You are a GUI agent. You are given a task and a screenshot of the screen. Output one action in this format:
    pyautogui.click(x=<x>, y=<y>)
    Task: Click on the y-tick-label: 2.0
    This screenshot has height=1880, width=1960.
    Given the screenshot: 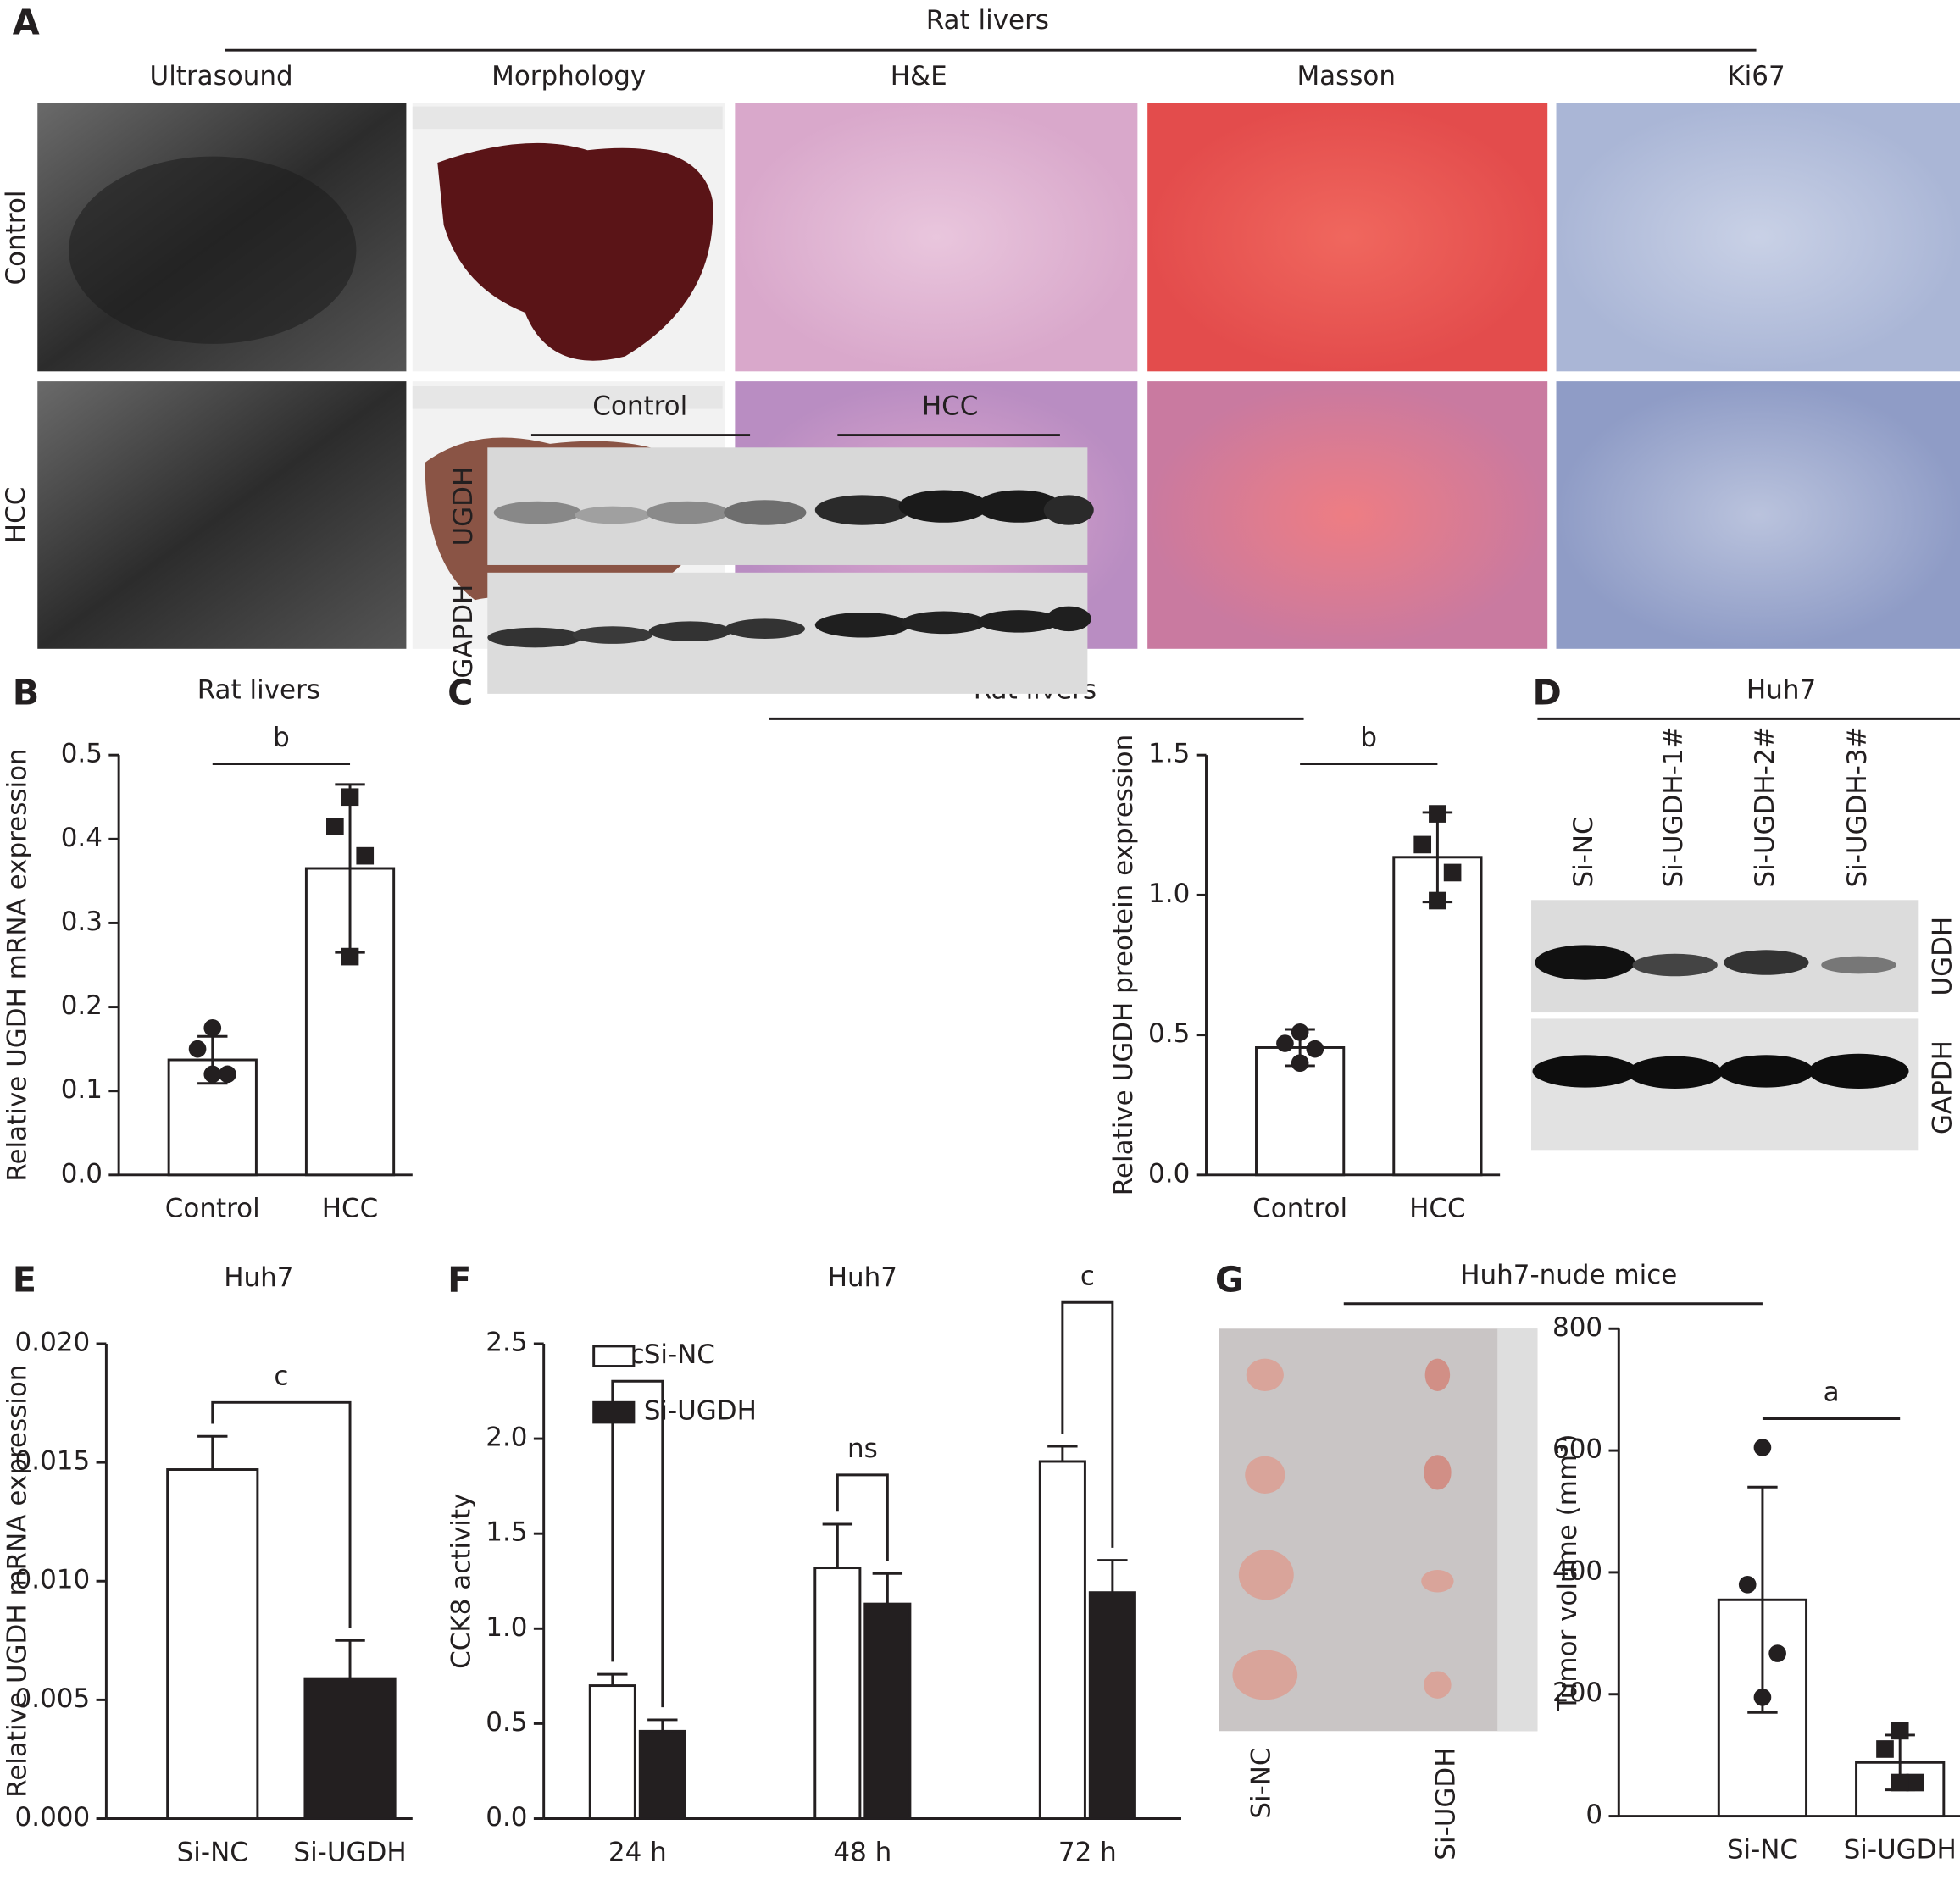 What is the action you would take?
    pyautogui.click(x=506, y=1437)
    